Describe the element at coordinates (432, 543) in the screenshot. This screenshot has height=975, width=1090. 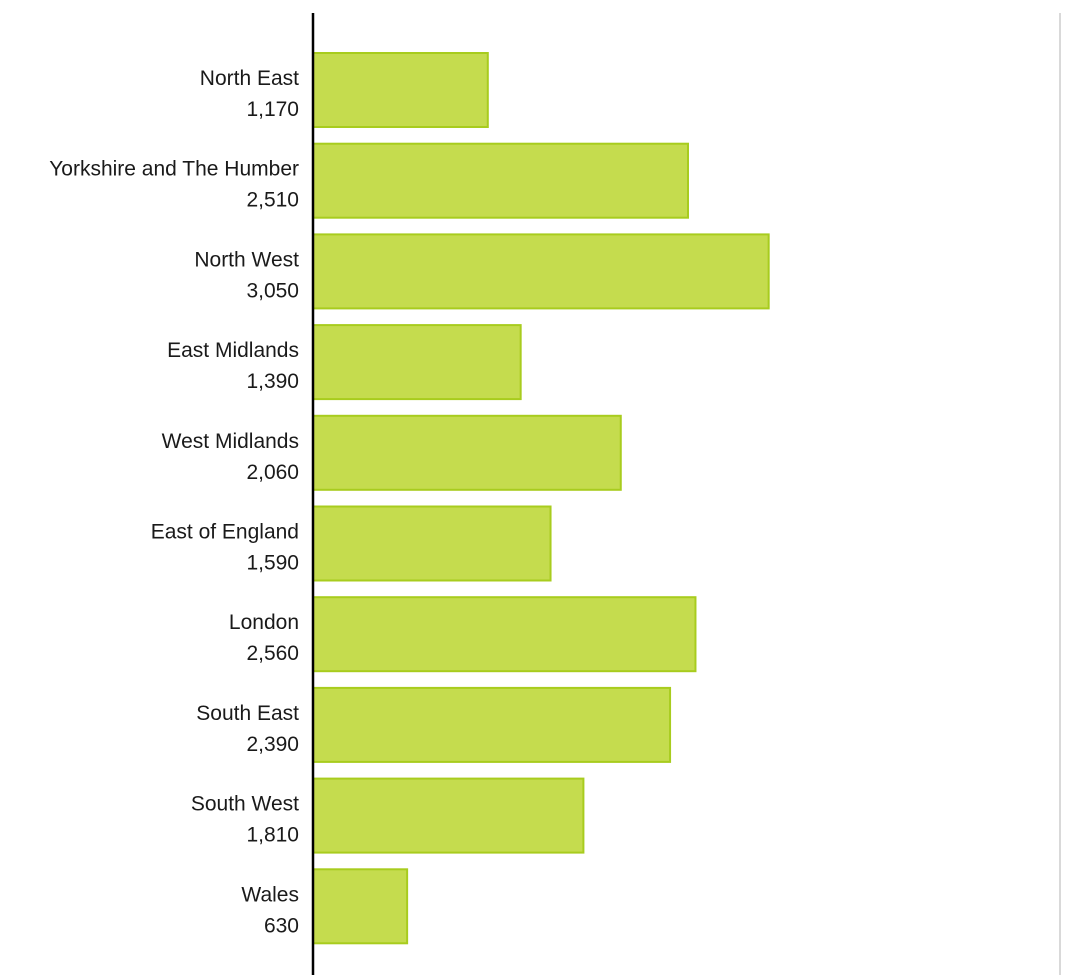
I see `bar-east-of-england` at that location.